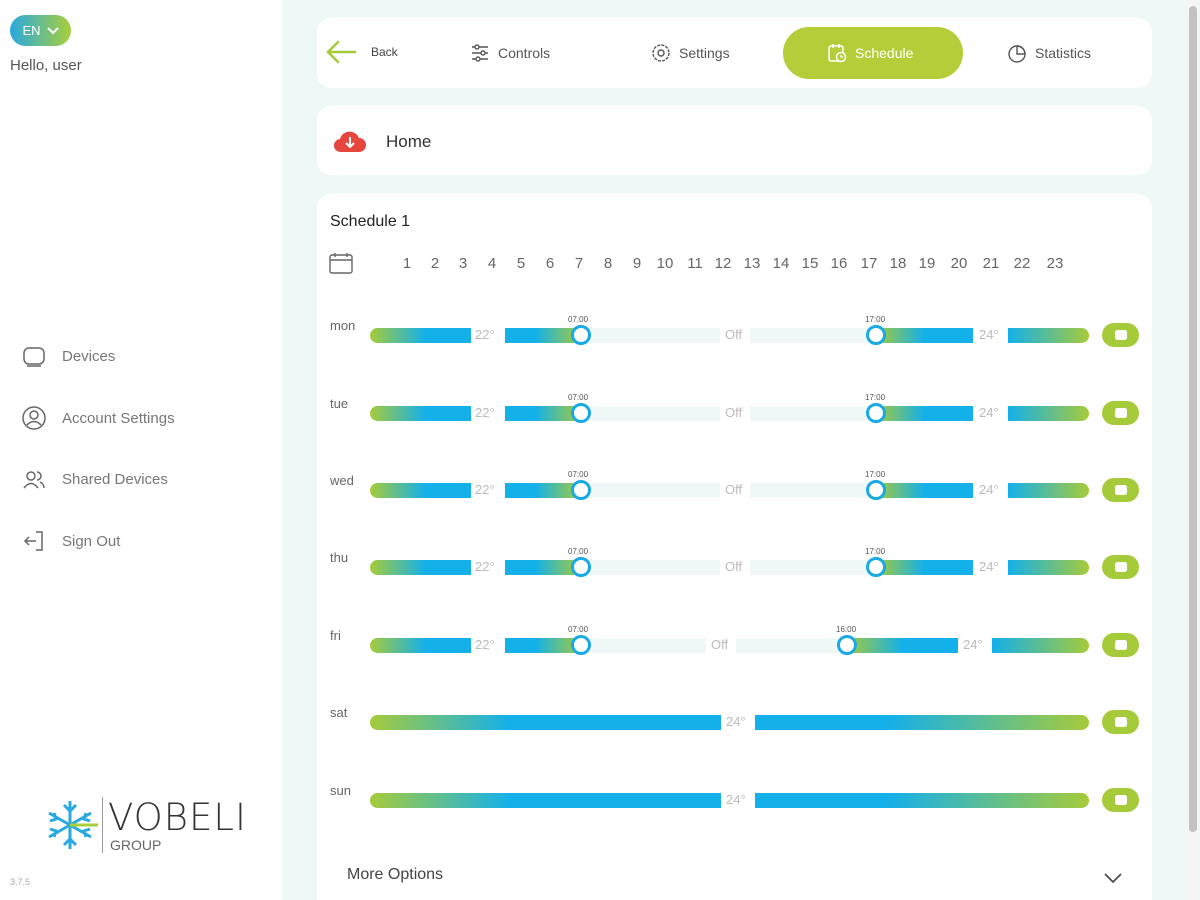 Image resolution: width=1200 pixels, height=900 pixels. What do you see at coordinates (846, 629) in the screenshot?
I see `time-label: 16:00` at bounding box center [846, 629].